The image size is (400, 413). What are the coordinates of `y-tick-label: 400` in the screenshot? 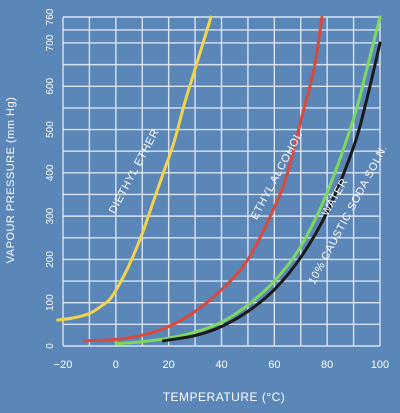 It's located at (50, 172).